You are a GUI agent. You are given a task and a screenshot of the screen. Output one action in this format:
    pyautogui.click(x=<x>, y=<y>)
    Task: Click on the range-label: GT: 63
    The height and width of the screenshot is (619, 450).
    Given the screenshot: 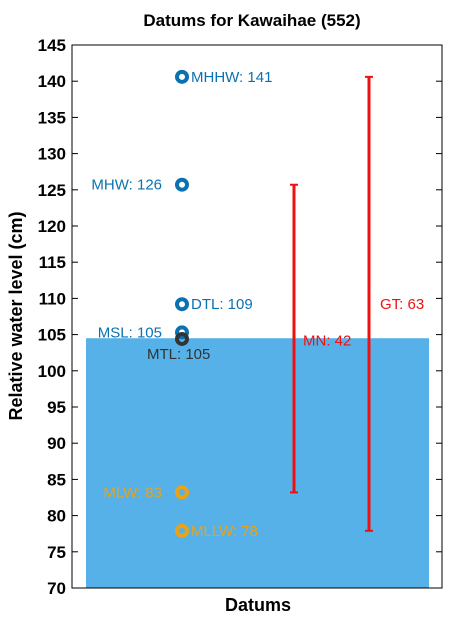 What is the action you would take?
    pyautogui.click(x=402, y=304)
    